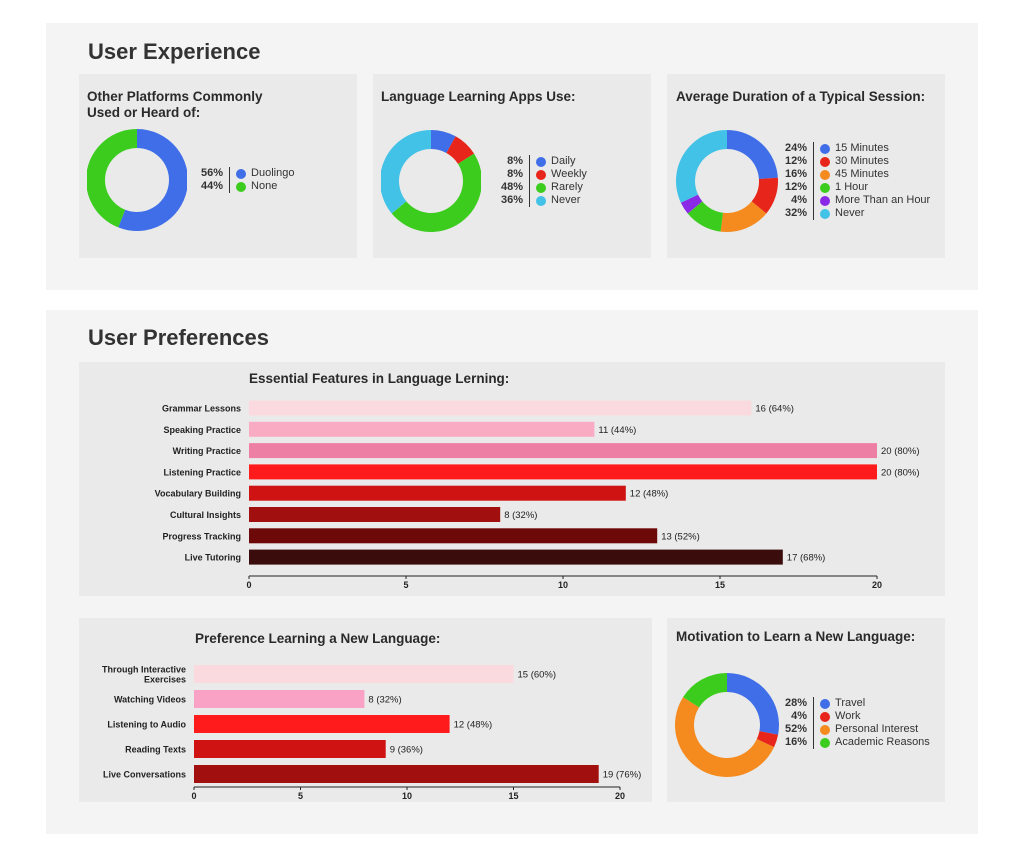 Image resolution: width=1024 pixels, height=855 pixels. I want to click on bar-vocabulary-building, so click(437, 493).